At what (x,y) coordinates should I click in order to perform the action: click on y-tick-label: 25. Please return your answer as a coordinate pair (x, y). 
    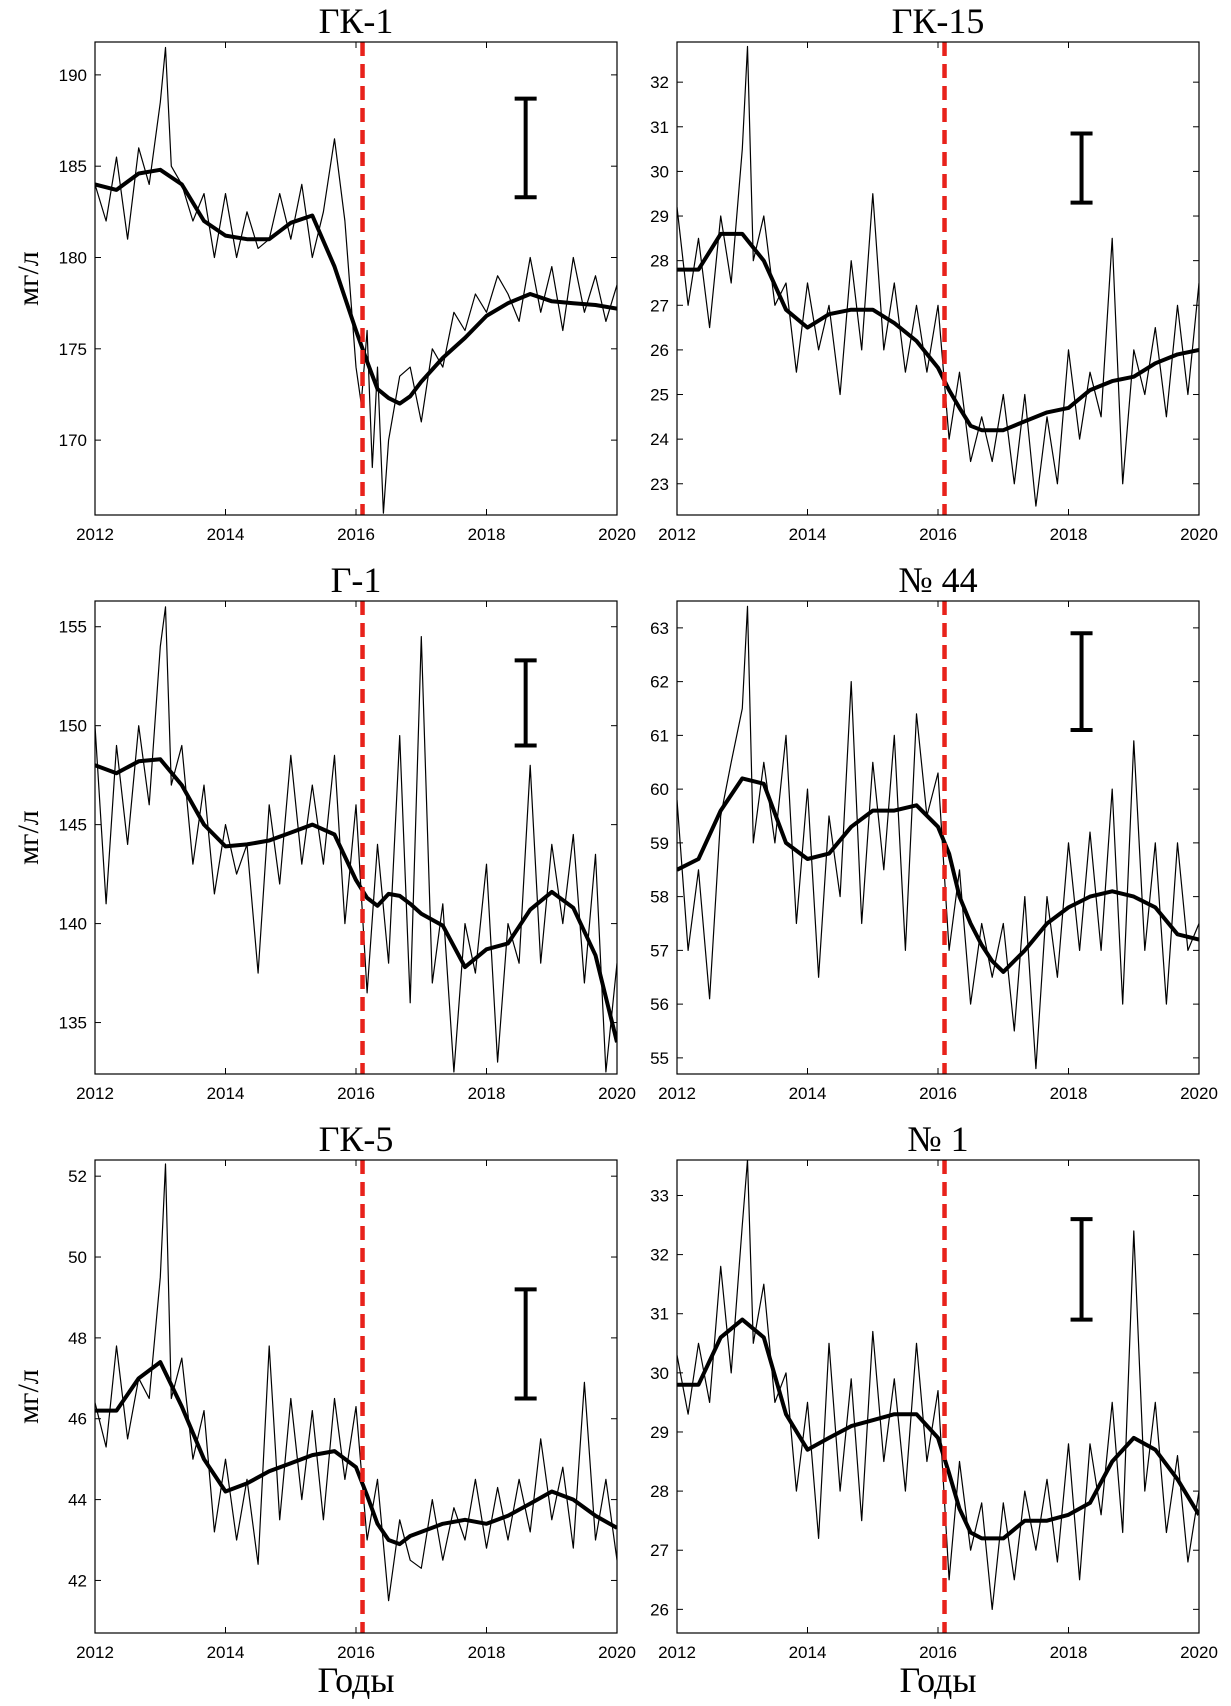
    Looking at the image, I should click on (659, 395).